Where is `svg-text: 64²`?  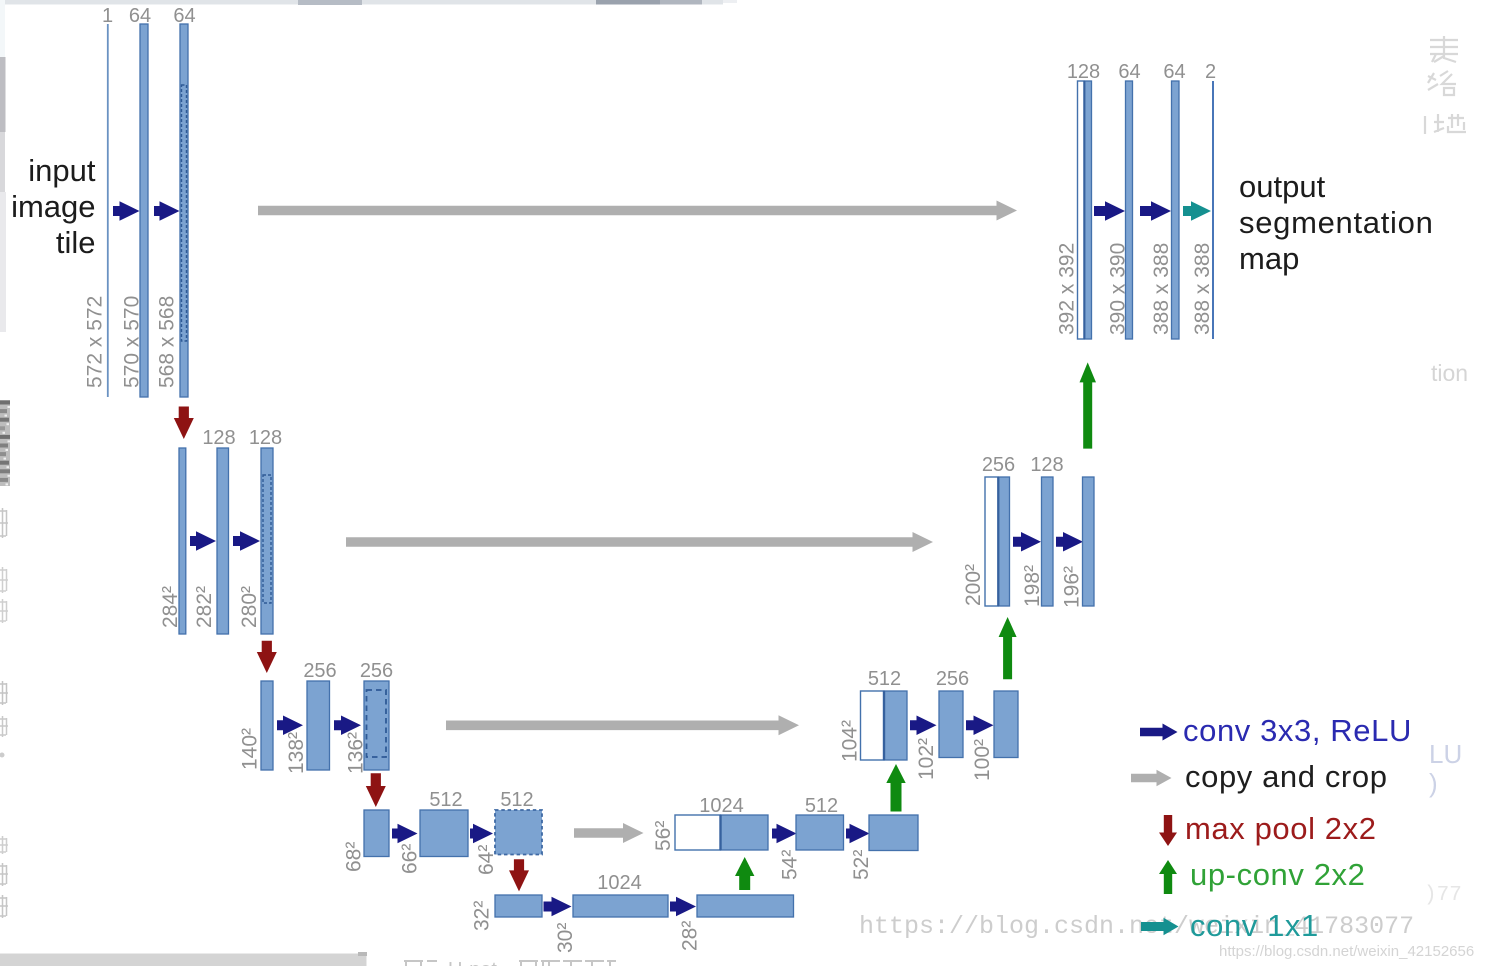 svg-text: 64² is located at coordinates (486, 860).